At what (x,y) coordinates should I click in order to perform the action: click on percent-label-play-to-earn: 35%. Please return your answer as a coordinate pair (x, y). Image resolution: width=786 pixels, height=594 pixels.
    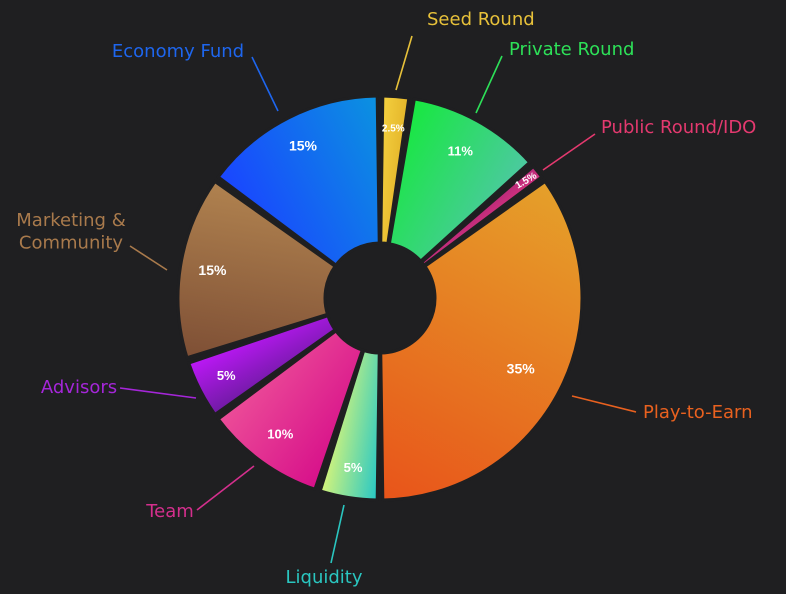
    Looking at the image, I should click on (521, 368).